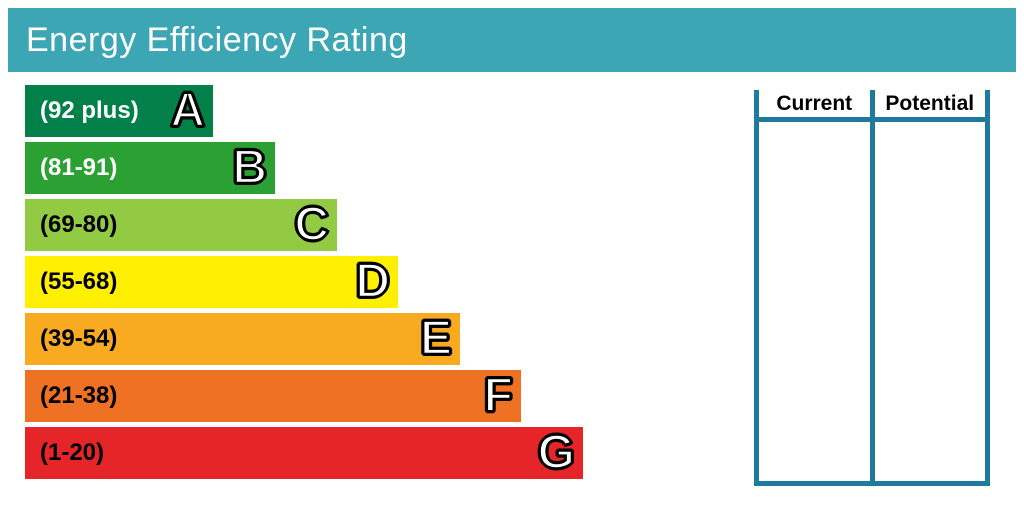  I want to click on band-range-label: (1-20), so click(72, 452).